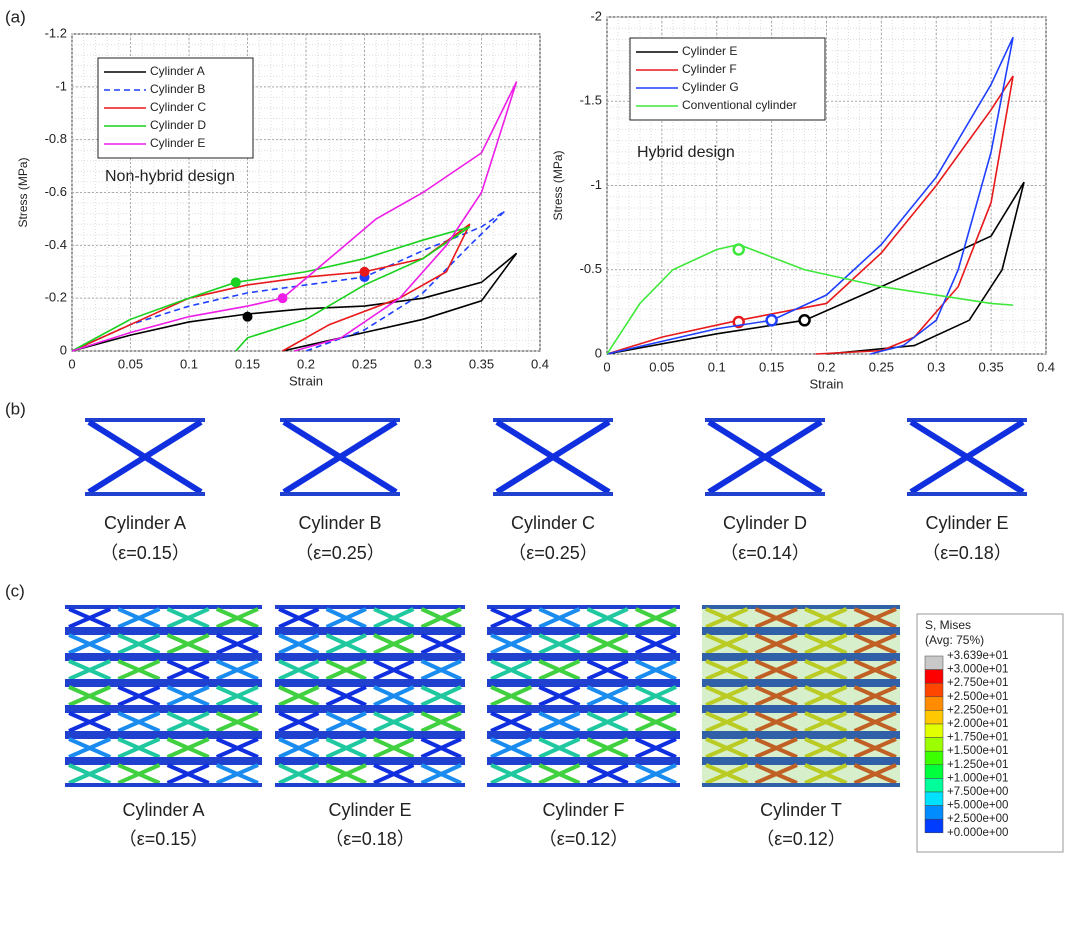  I want to click on item-strain: （ε=0.18）, so click(370, 839).